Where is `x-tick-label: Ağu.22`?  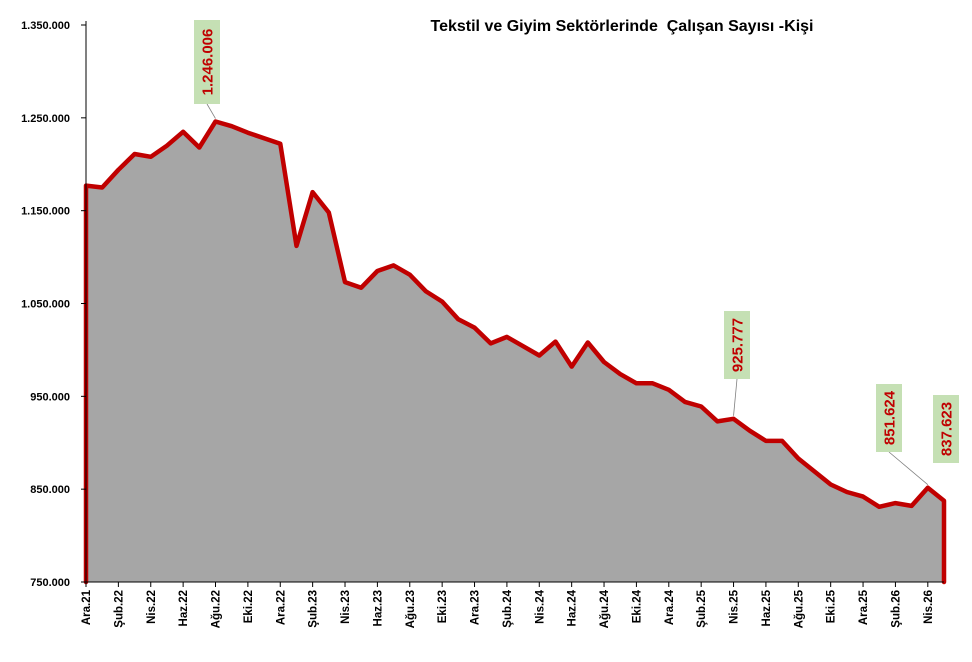 x-tick-label: Ağu.22 is located at coordinates (217, 609).